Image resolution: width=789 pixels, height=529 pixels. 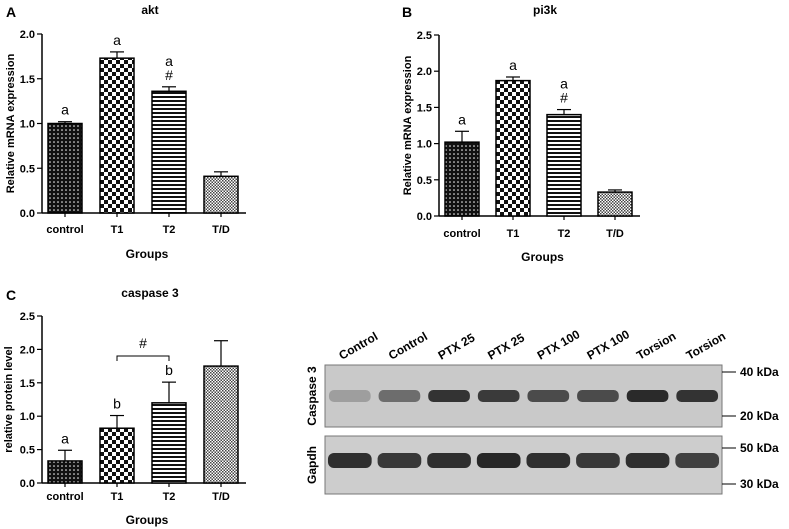 I want to click on chart-title: akt, so click(x=149, y=10).